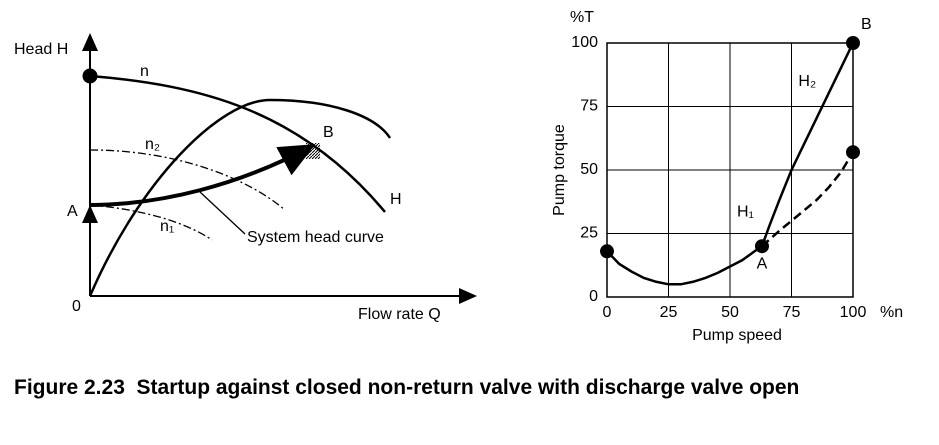 Image resolution: width=939 pixels, height=445 pixels. Describe the element at coordinates (593, 296) in the screenshot. I see `y-tick-label: 0` at that location.